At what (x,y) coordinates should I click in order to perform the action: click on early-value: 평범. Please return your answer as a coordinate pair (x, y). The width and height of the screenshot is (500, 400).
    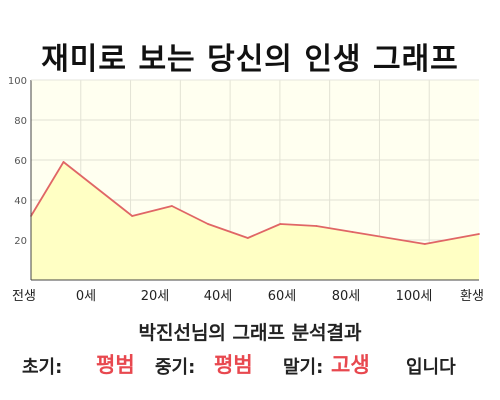
    Looking at the image, I should click on (115, 365).